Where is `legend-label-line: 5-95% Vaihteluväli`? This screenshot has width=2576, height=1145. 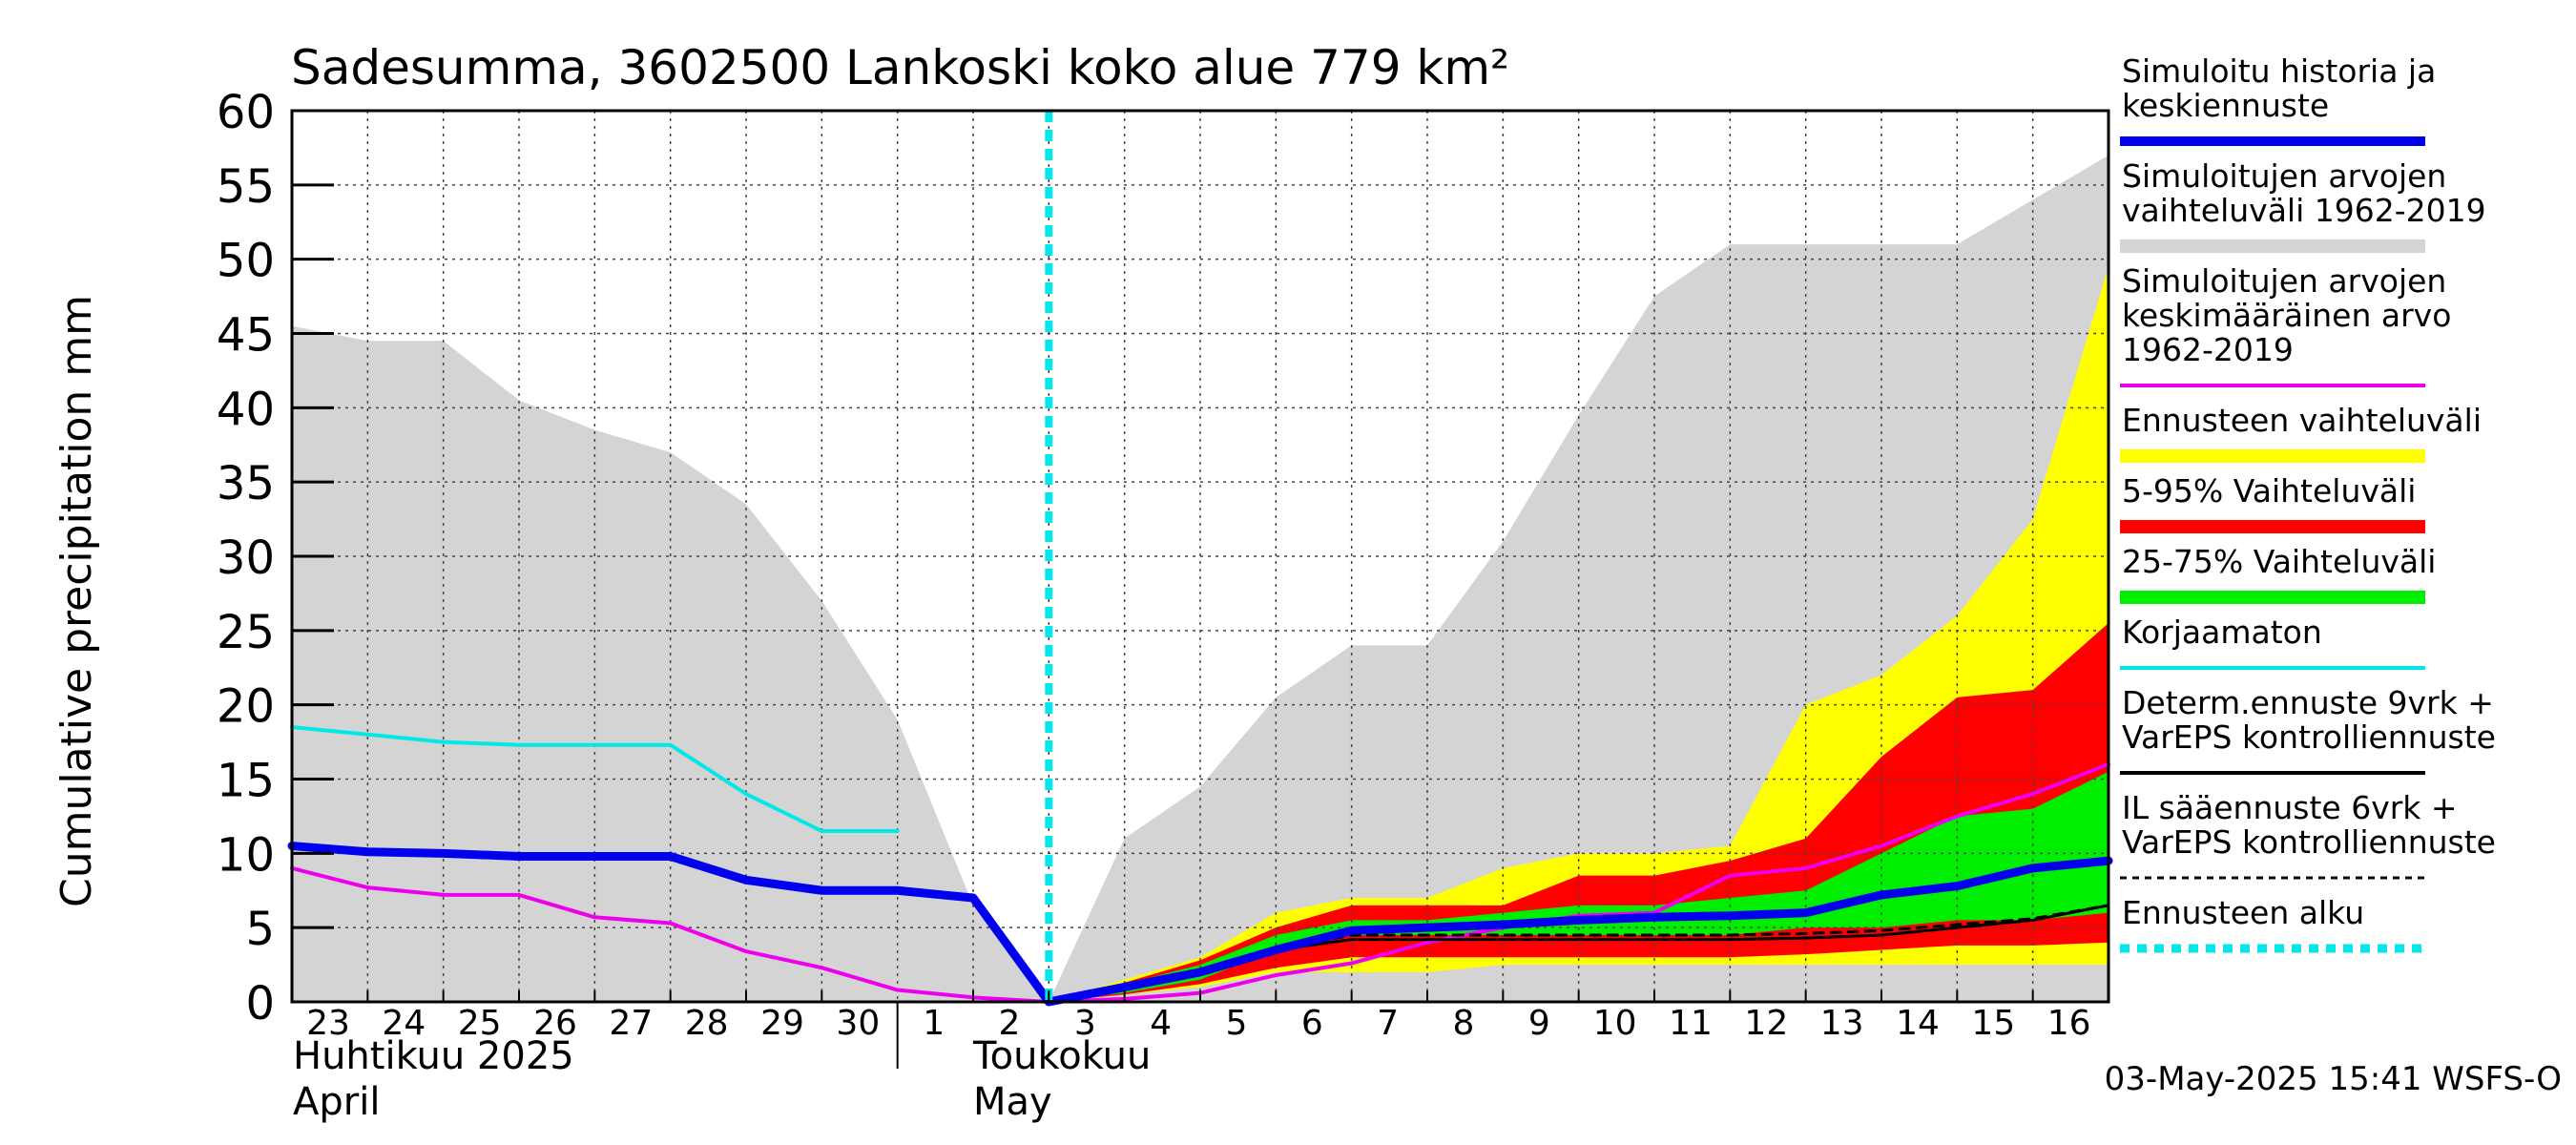 legend-label-line: 5-95% Vaihteluväli is located at coordinates (2269, 491).